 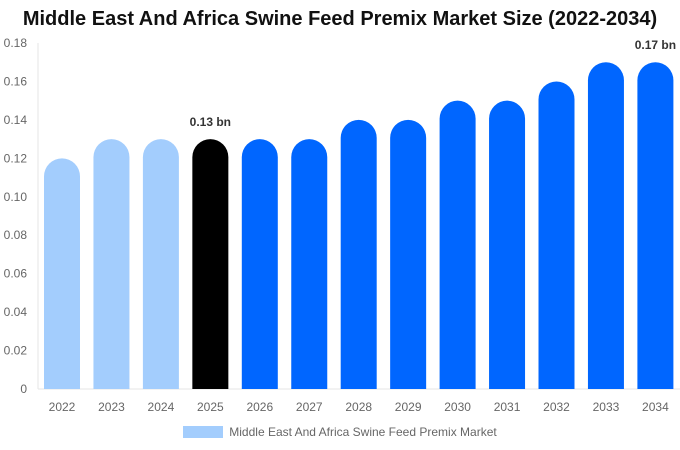 What do you see at coordinates (507, 244) in the screenshot?
I see `bar-2031` at bounding box center [507, 244].